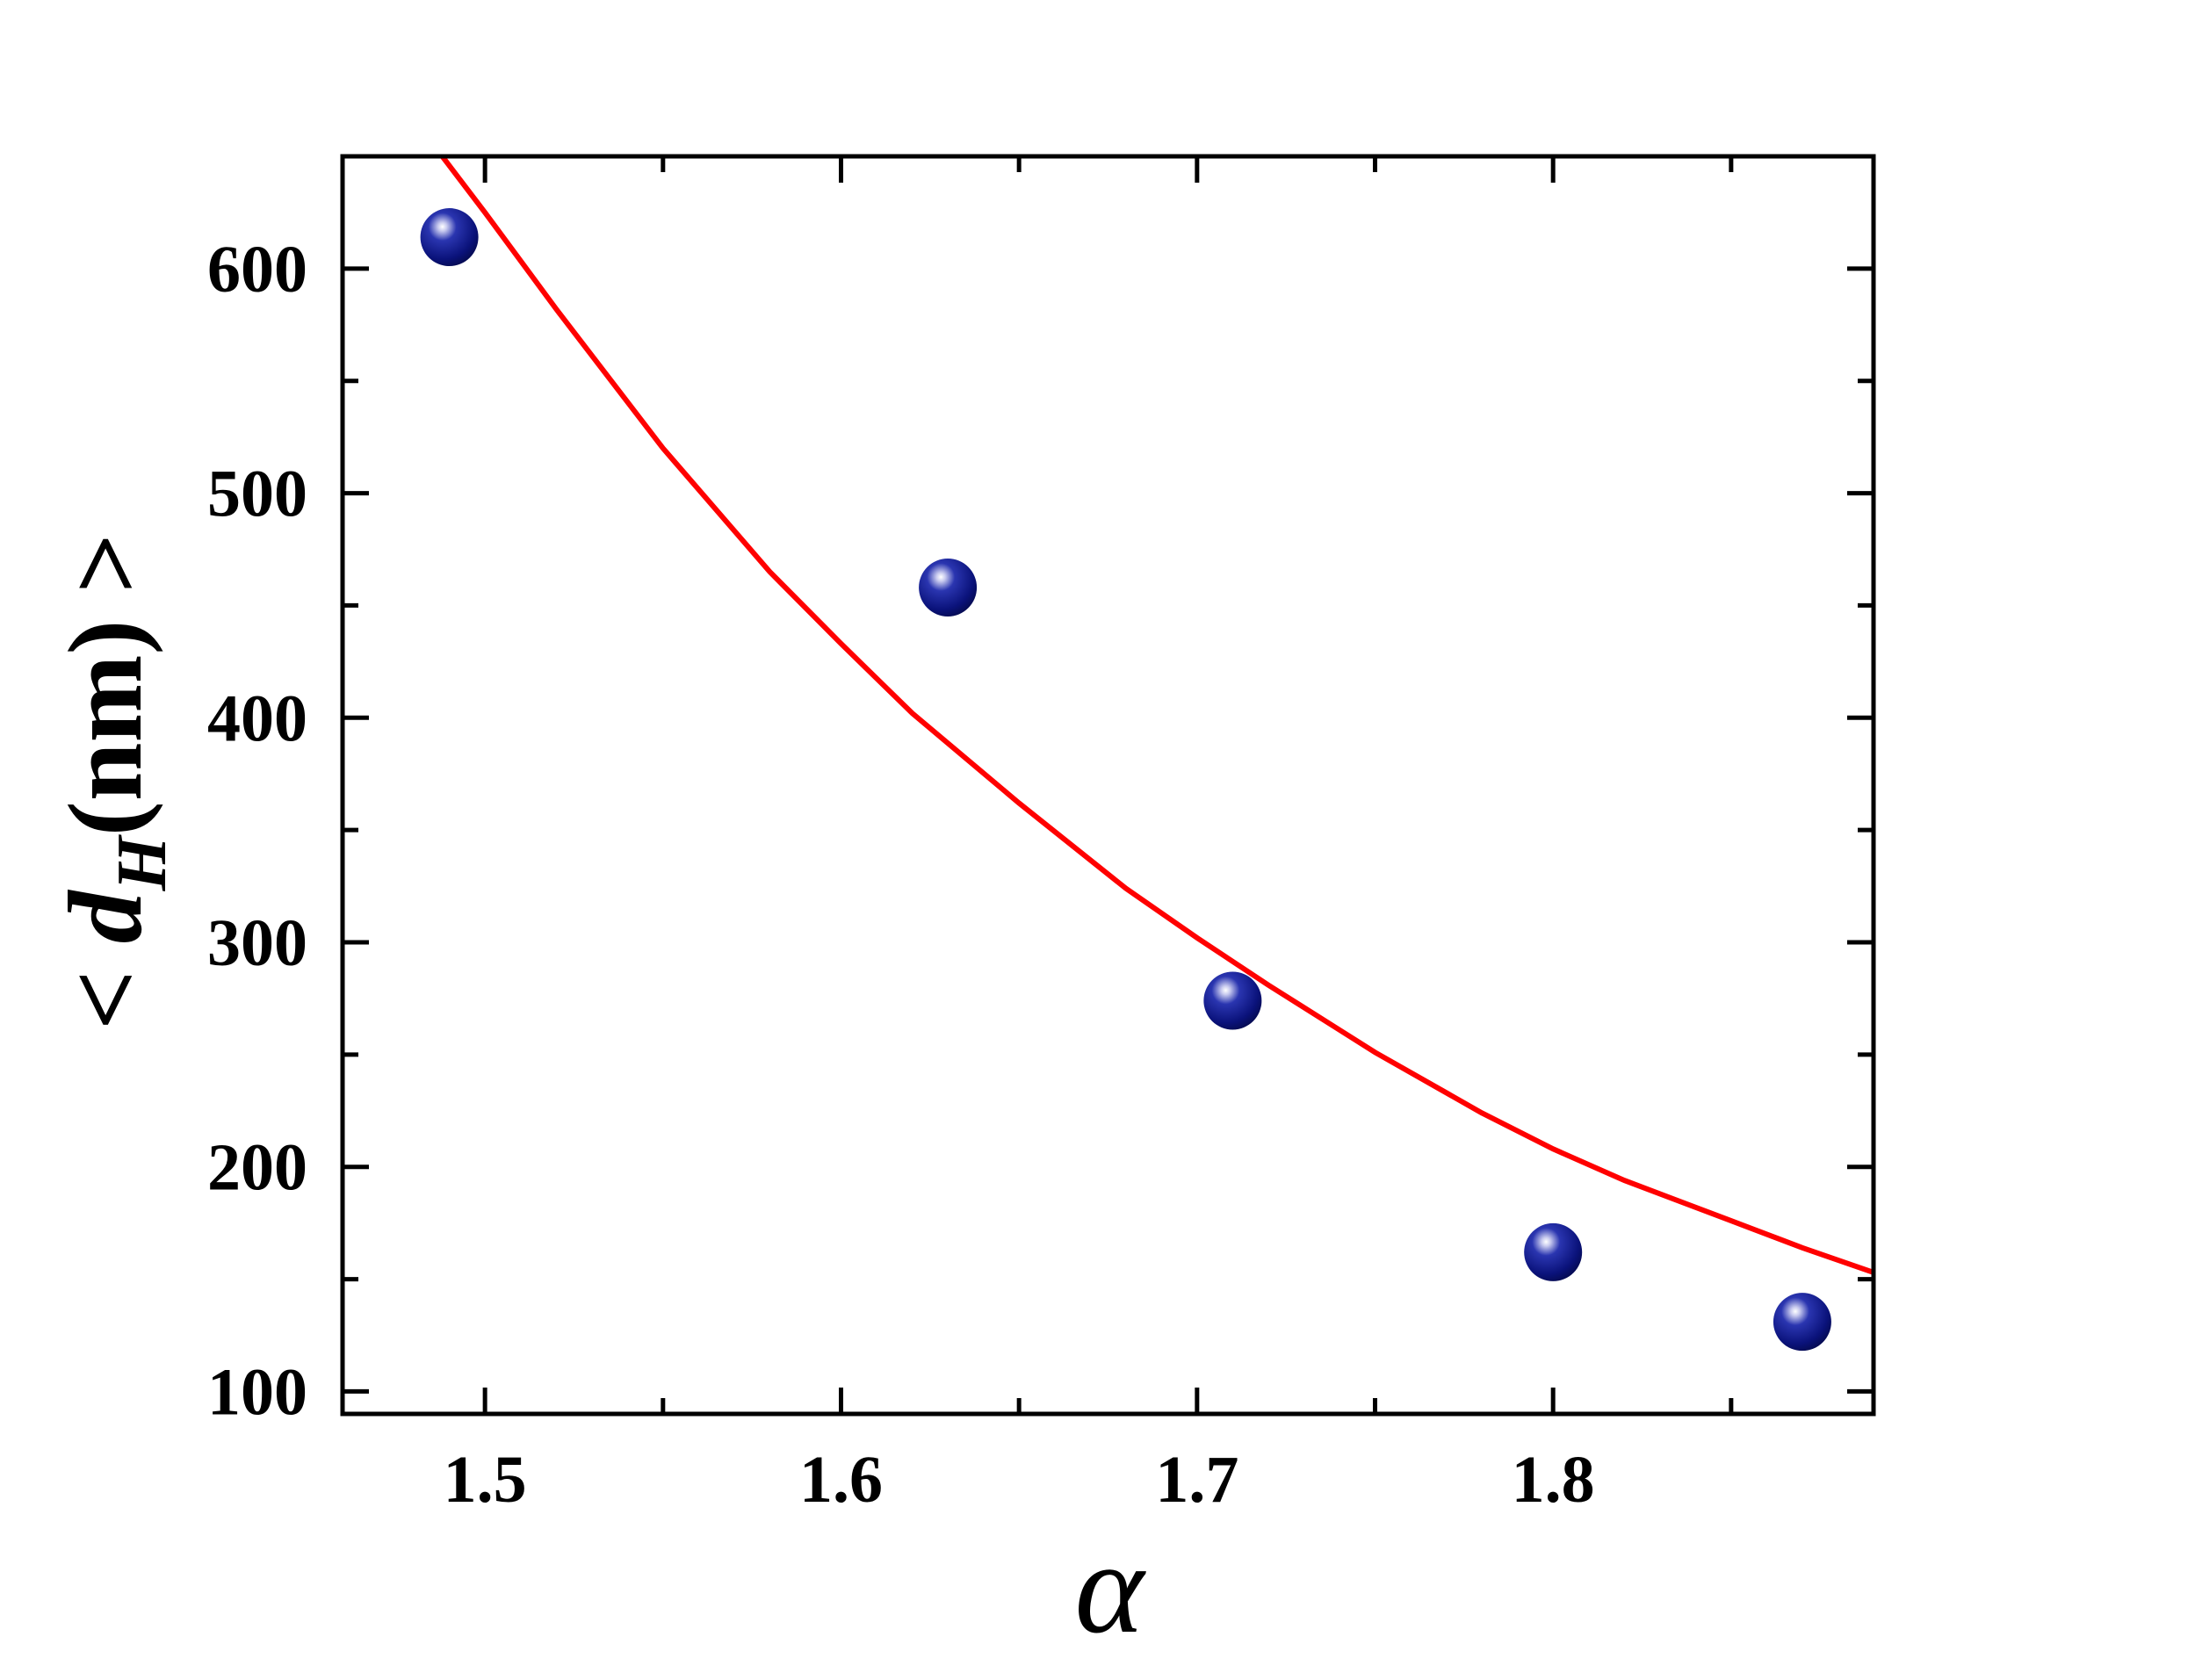  What do you see at coordinates (1111, 1588) in the screenshot?
I see `x-axis-title: α` at bounding box center [1111, 1588].